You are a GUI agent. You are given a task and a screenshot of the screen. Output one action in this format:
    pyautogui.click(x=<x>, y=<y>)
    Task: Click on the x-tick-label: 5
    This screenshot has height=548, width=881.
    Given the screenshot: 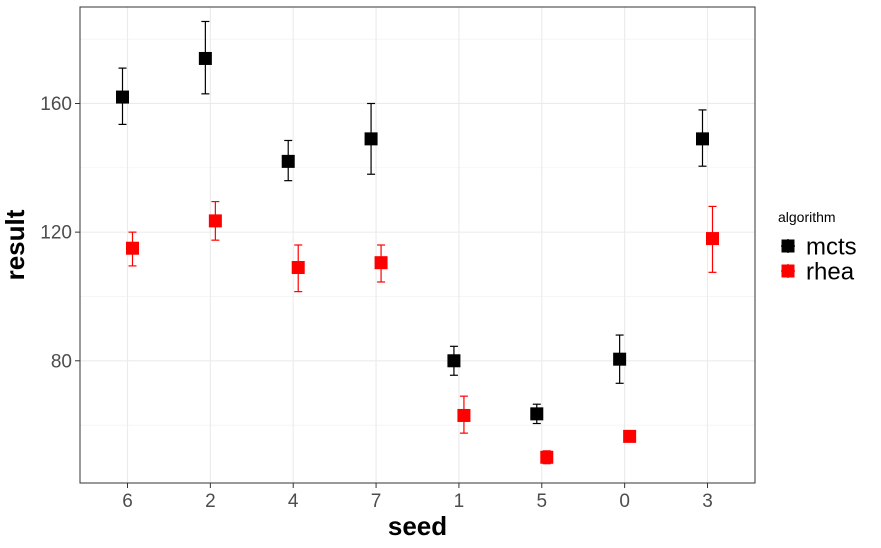 What is the action you would take?
    pyautogui.click(x=541, y=501)
    